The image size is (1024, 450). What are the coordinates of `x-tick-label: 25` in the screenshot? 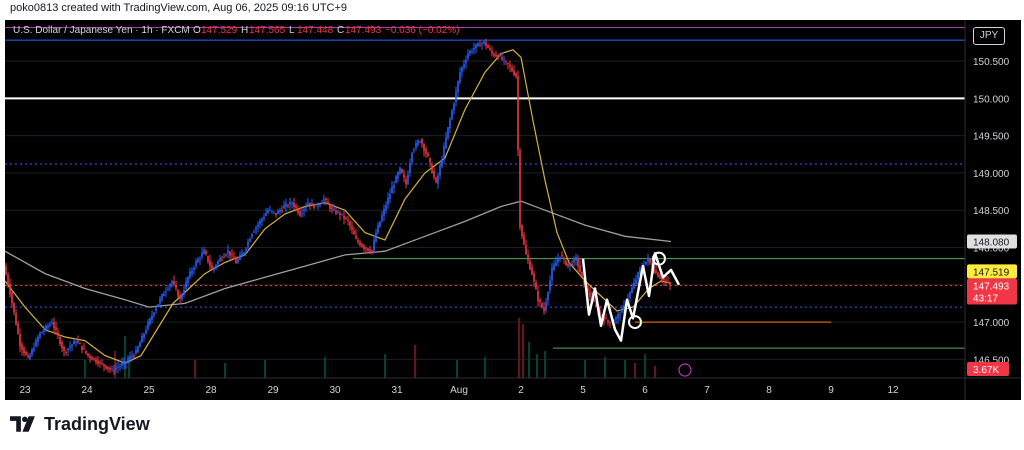 It's located at (149, 390).